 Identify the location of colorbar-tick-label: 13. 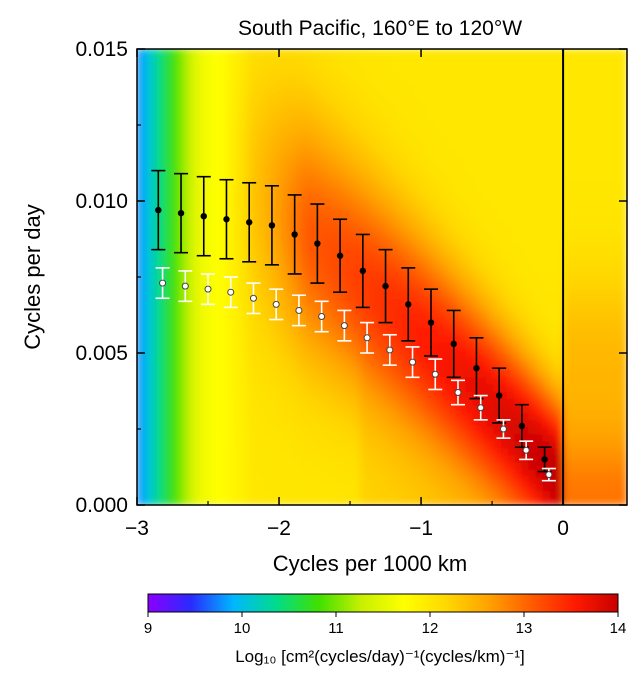
(524, 628).